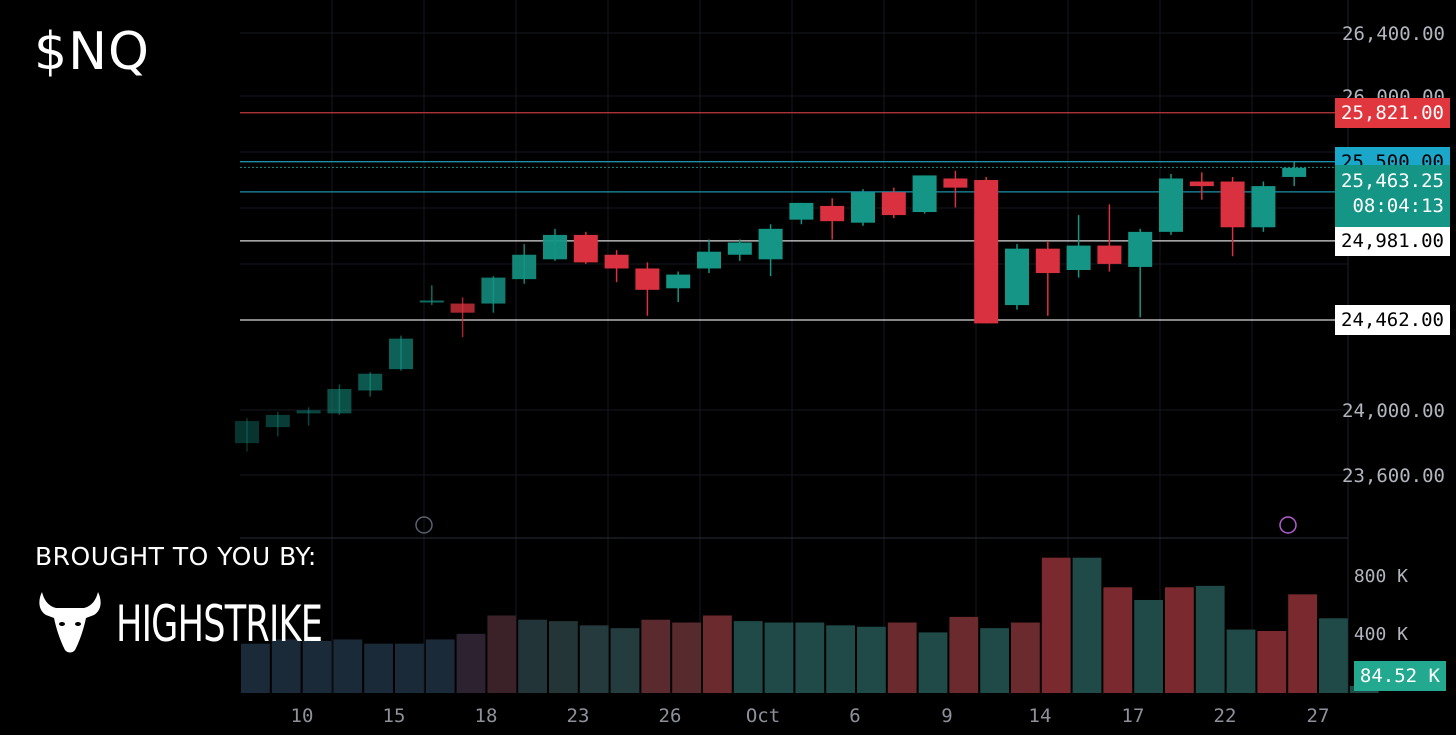 This screenshot has width=1456, height=735. I want to click on time-tick-label: 23, so click(578, 716).